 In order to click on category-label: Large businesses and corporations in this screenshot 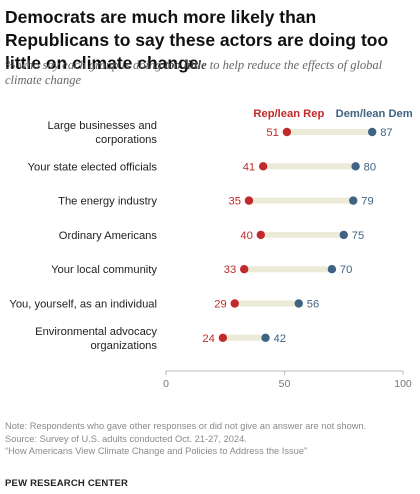, I will do `click(103, 133)`.